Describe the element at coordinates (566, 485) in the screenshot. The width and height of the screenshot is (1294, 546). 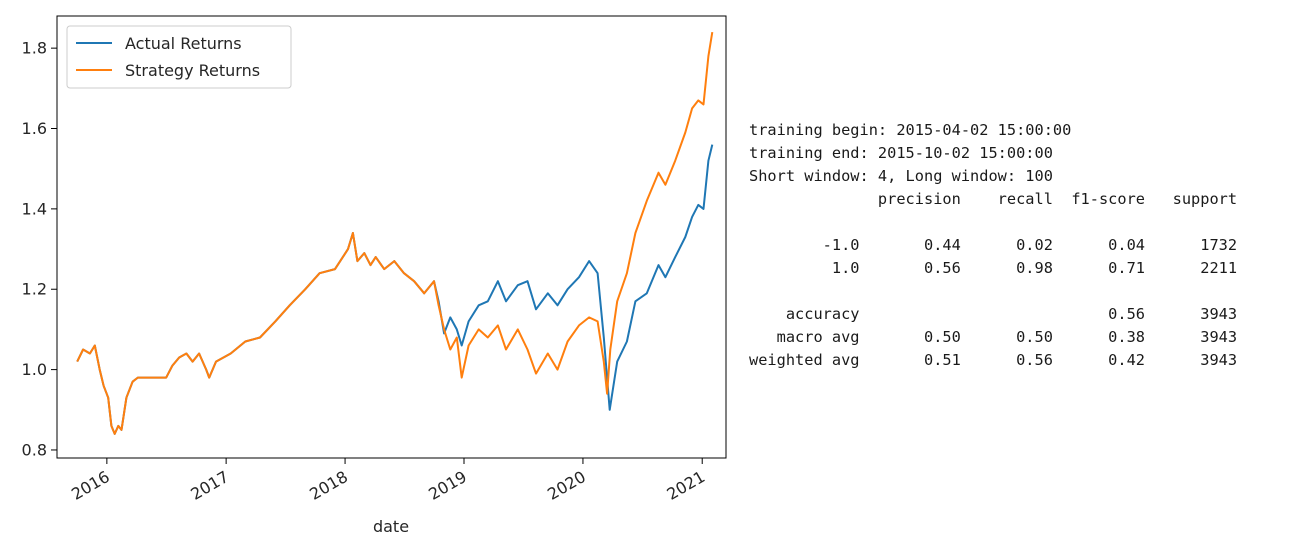
I see `x-tick-label: 2020` at that location.